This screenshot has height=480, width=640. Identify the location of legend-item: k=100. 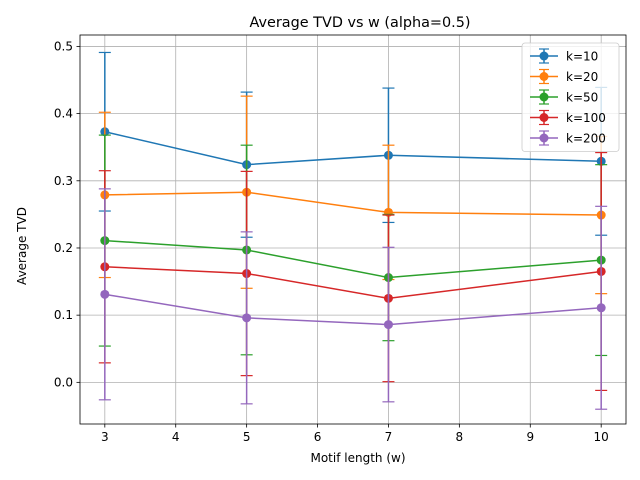
(568, 117).